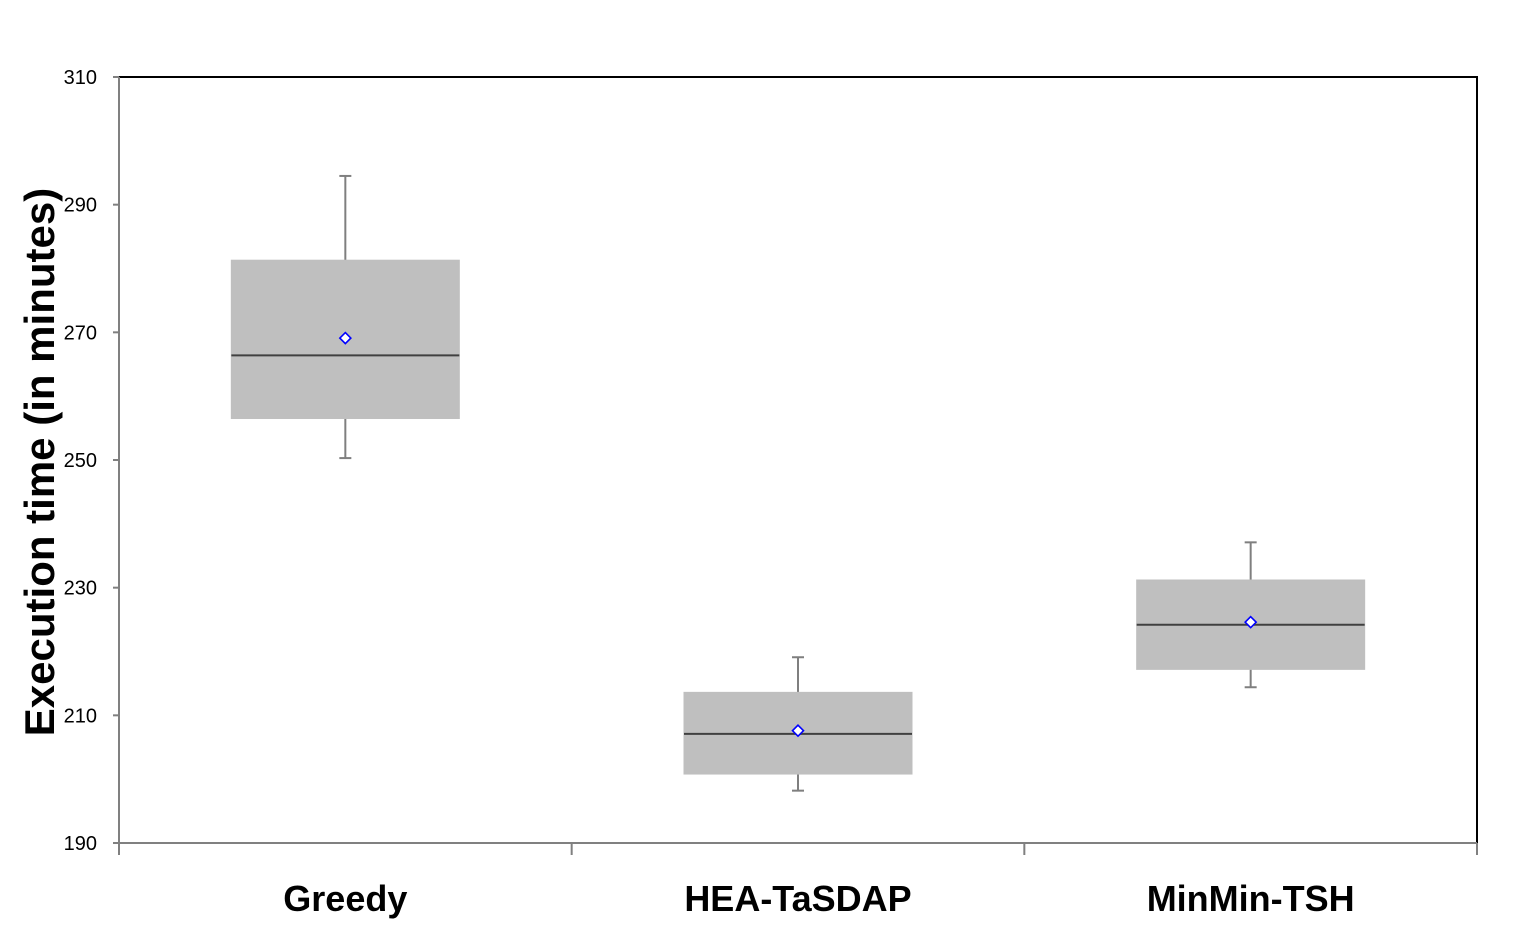 The image size is (1514, 930). I want to click on y-tick-label: 270, so click(80, 333).